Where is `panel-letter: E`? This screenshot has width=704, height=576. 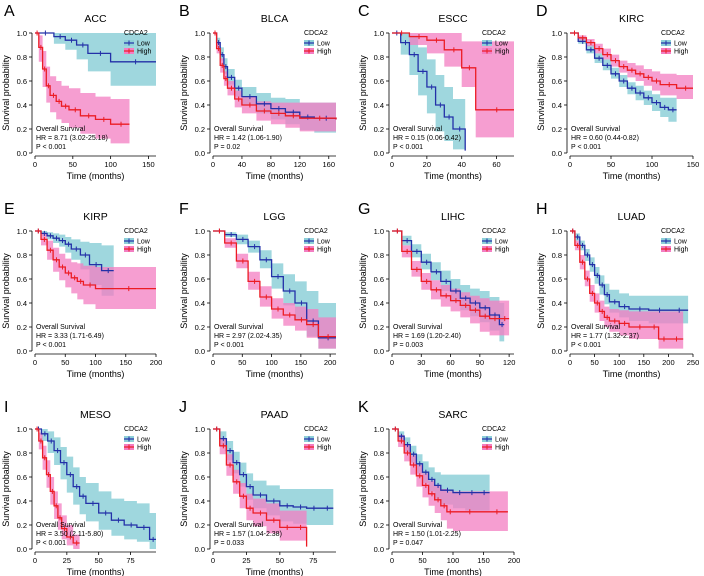
panel-letter: E is located at coordinates (9, 209).